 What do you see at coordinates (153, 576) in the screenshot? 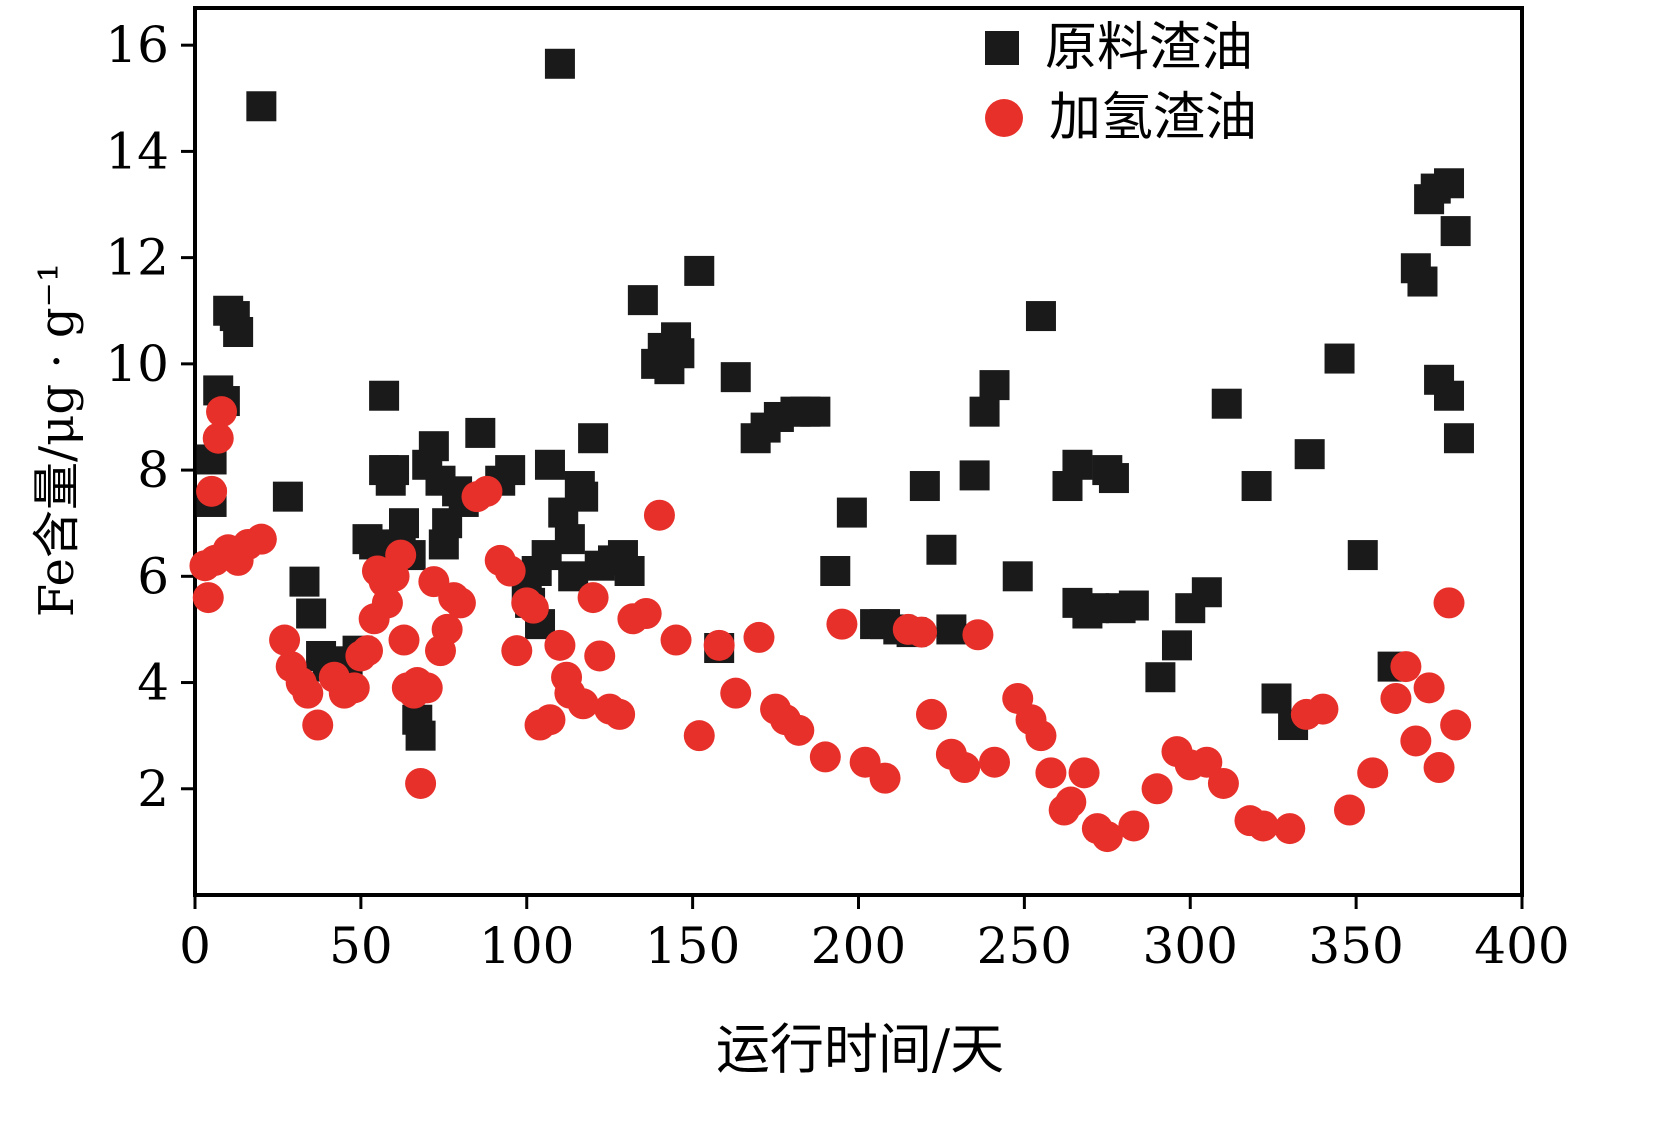
I see `y-tick-label: 6` at bounding box center [153, 576].